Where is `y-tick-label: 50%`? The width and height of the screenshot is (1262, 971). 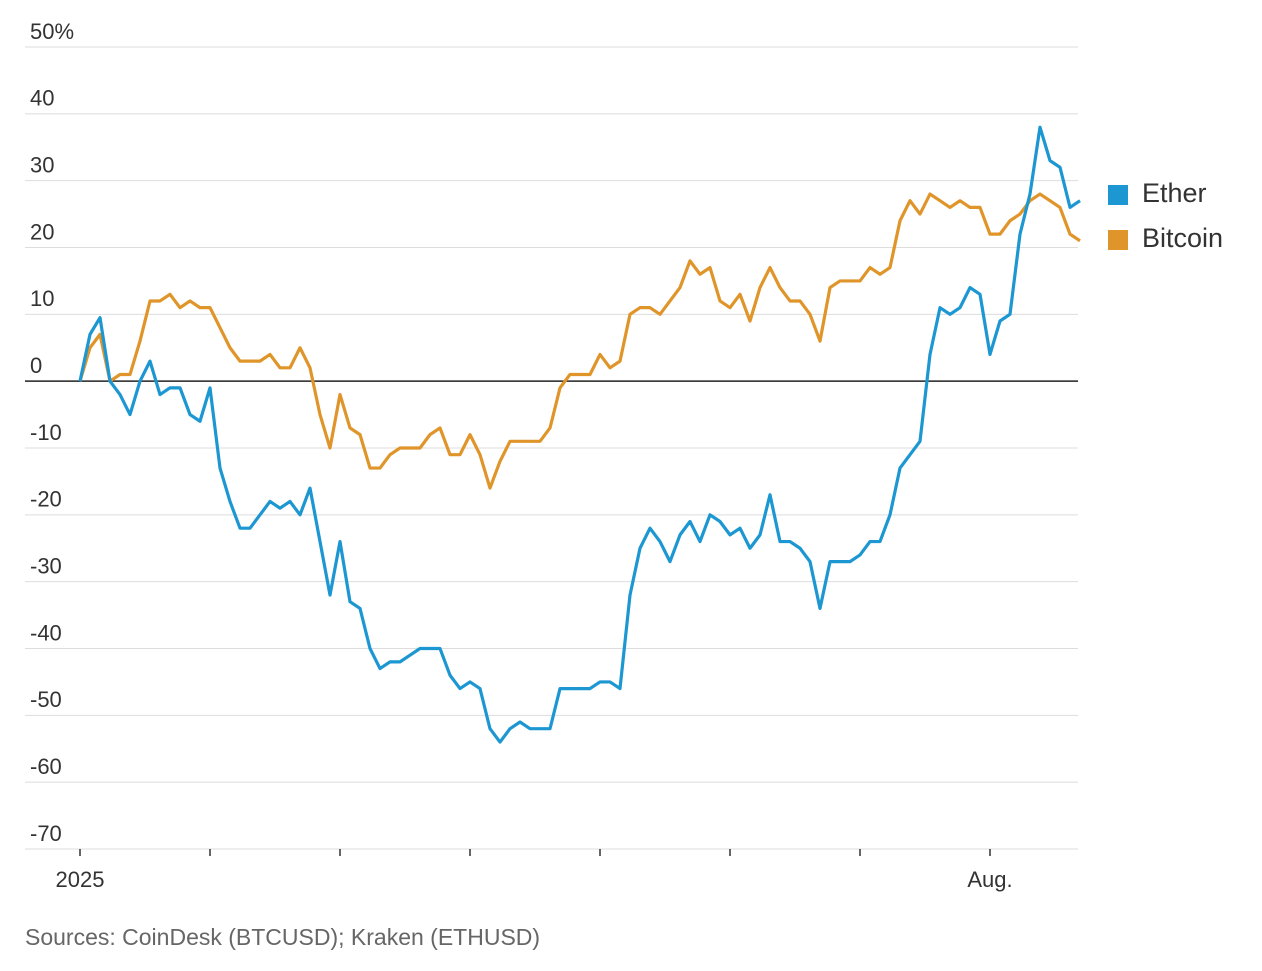 y-tick-label: 50% is located at coordinates (52, 31).